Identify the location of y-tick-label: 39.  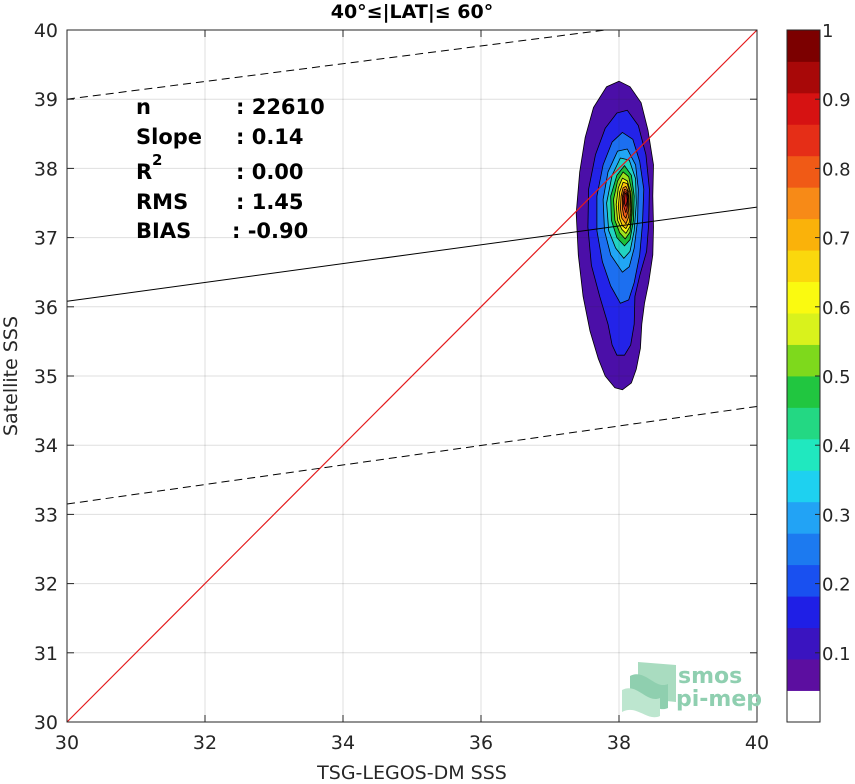
(46, 100).